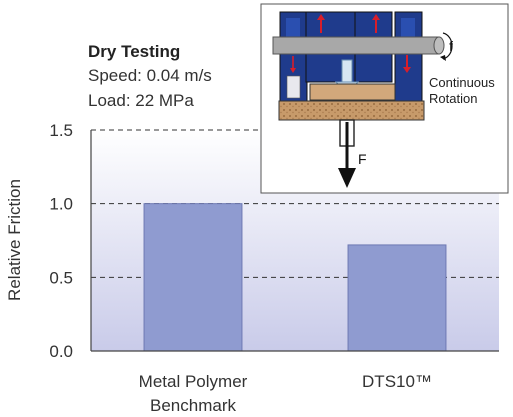 This screenshot has height=417, width=513. What do you see at coordinates (150, 75) in the screenshot?
I see `info-speed: Speed: 0.04 m/s` at bounding box center [150, 75].